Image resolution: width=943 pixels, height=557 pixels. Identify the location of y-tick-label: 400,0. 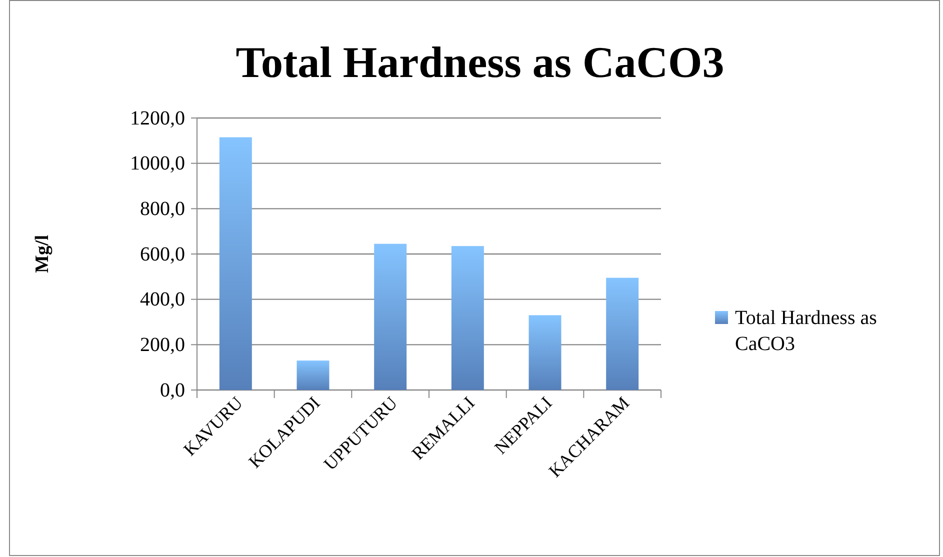
(162, 299).